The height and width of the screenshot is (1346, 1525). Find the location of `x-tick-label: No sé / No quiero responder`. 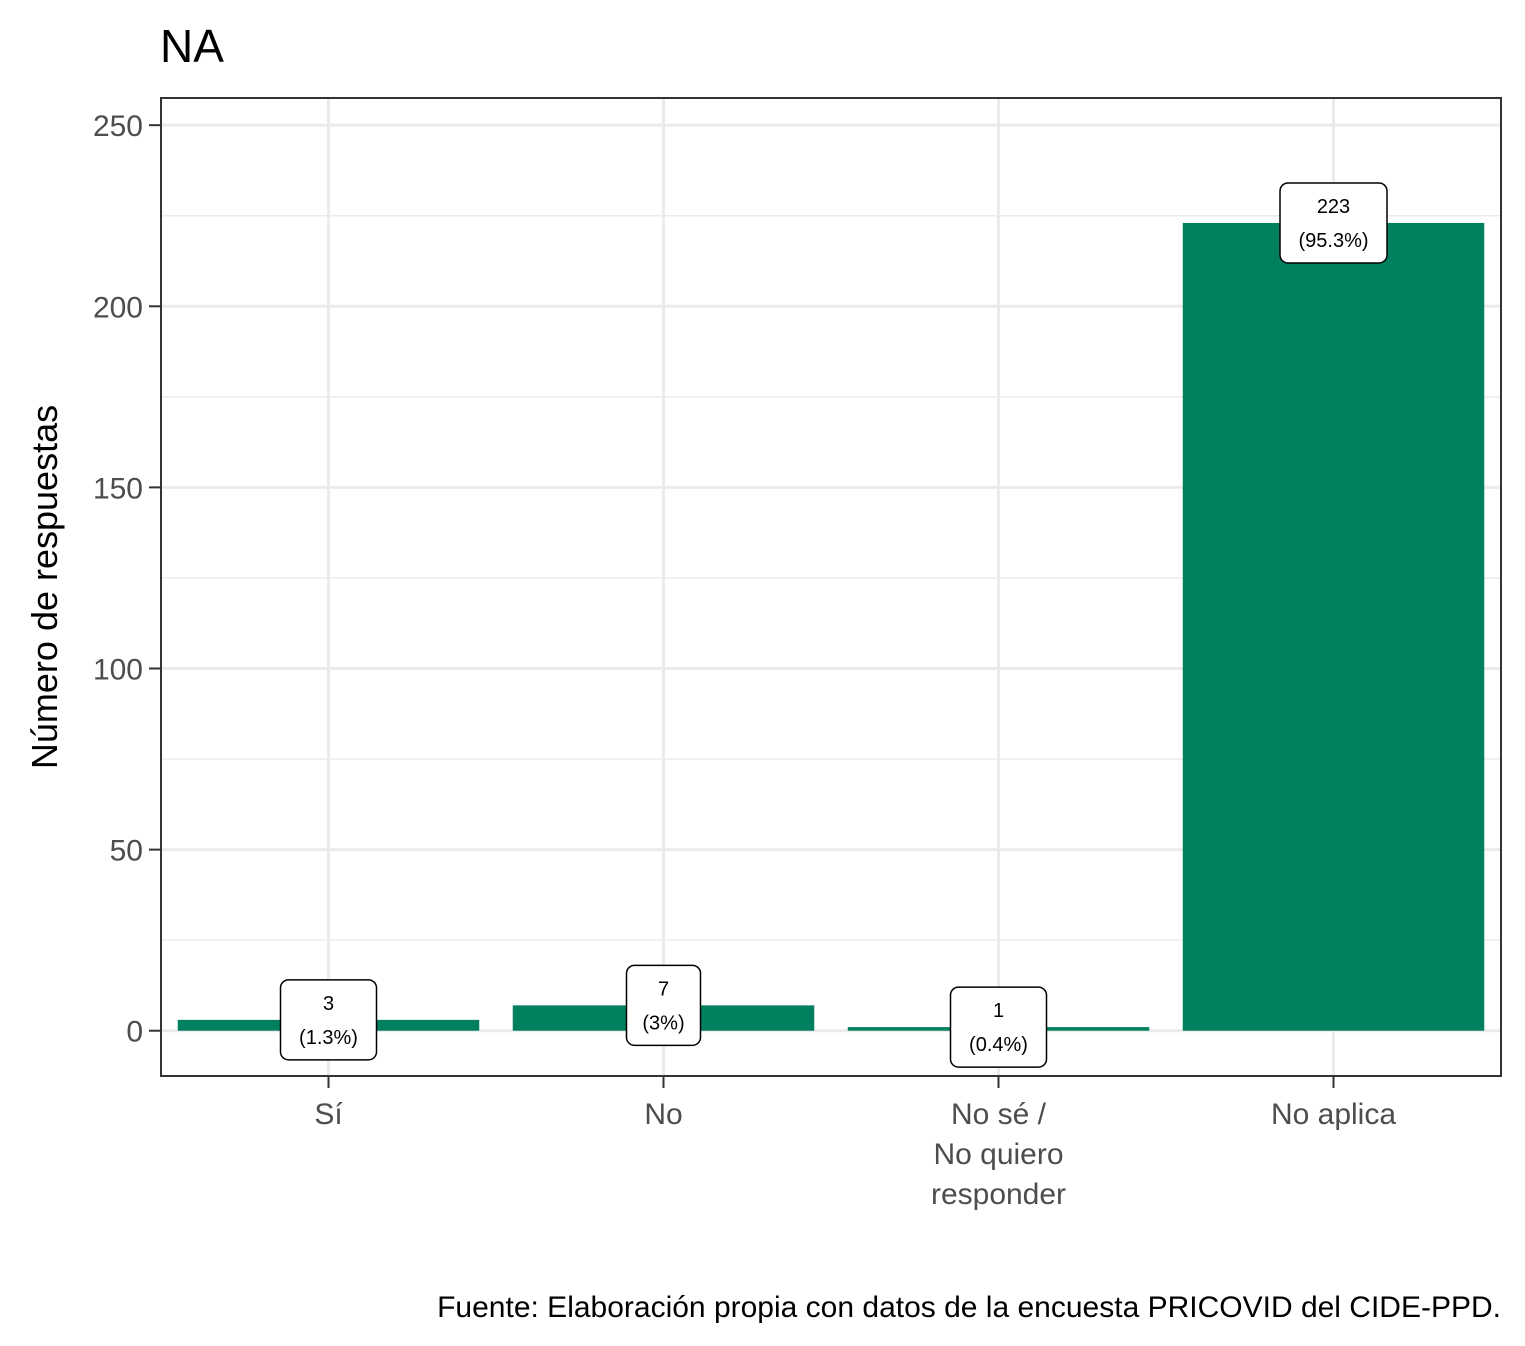

x-tick-label: No sé / No quiero responder is located at coordinates (998, 1154).